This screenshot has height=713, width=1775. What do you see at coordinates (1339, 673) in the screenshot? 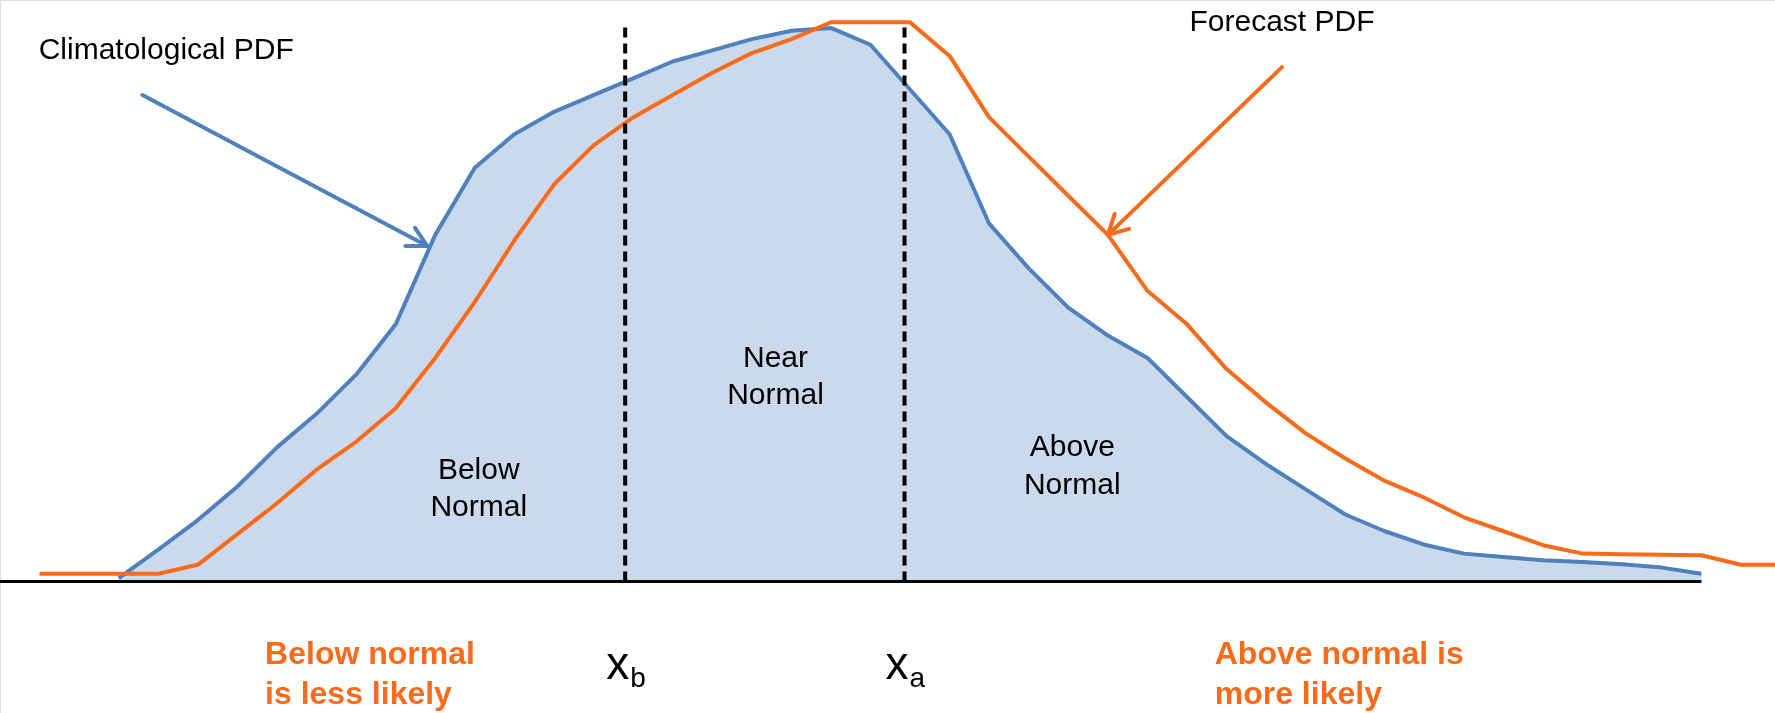
I see `text: Above normal is more likely` at bounding box center [1339, 673].